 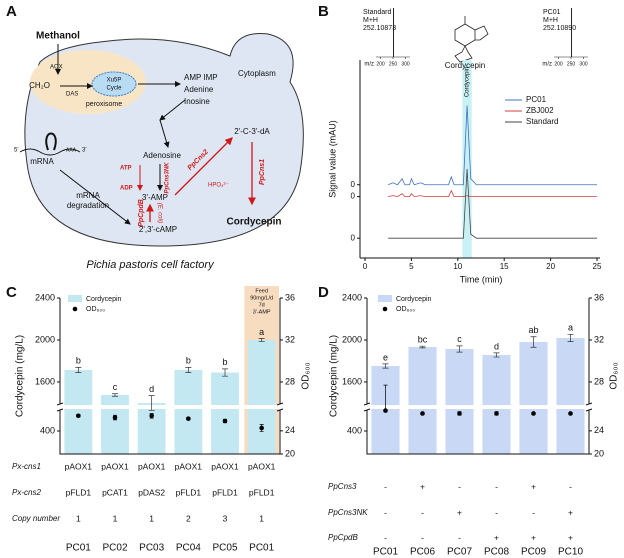 What do you see at coordinates (467, 159) in the screenshot?
I see `highlight-band` at bounding box center [467, 159].